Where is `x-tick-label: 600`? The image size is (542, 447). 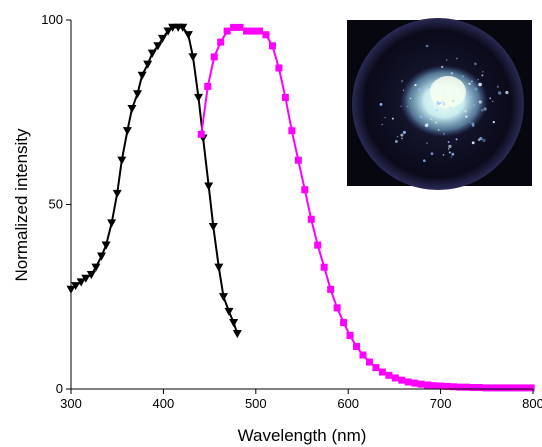
x-tick-label: 600 is located at coordinates (348, 403).